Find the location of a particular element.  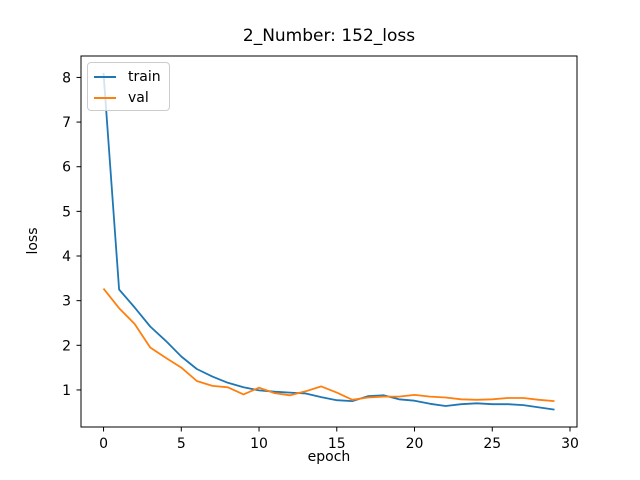

x-tick-label-30: 30 is located at coordinates (570, 444).